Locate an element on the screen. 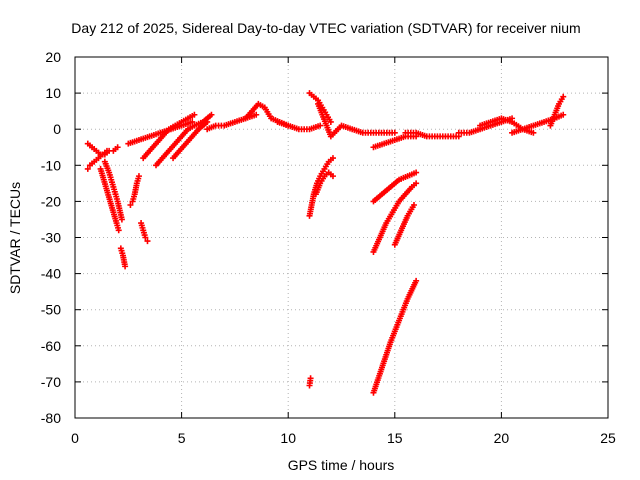  y-tick-labels: 20 10 0 -10 -20 -30 -40 -50 -60 -70 -80 is located at coordinates (51, 237).